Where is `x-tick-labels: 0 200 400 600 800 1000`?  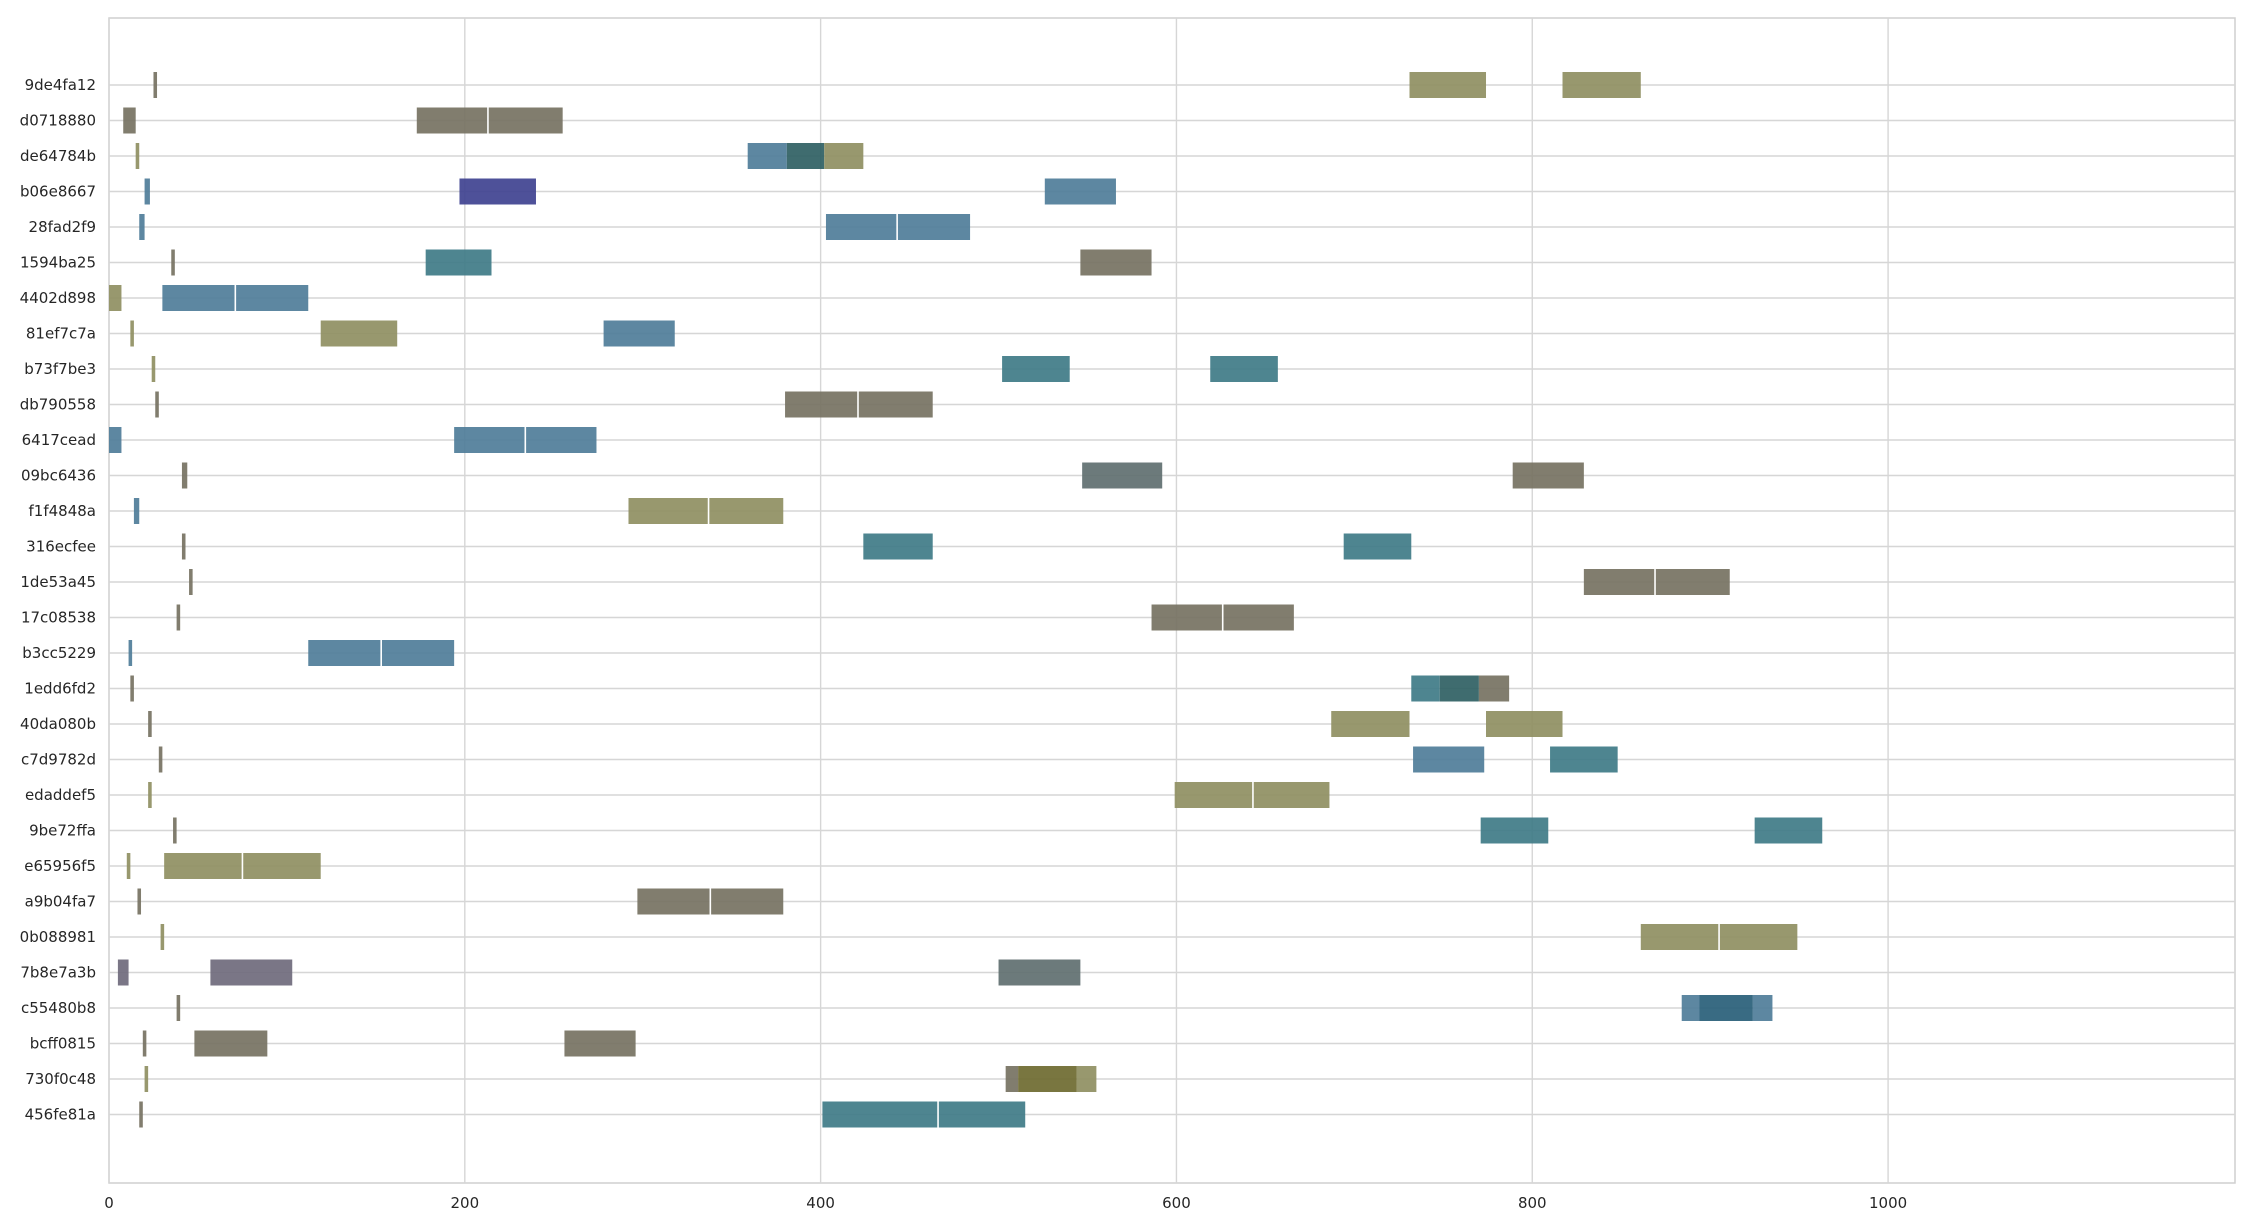
x-tick-labels: 0 200 400 600 800 1000 is located at coordinates (1005, 1203).